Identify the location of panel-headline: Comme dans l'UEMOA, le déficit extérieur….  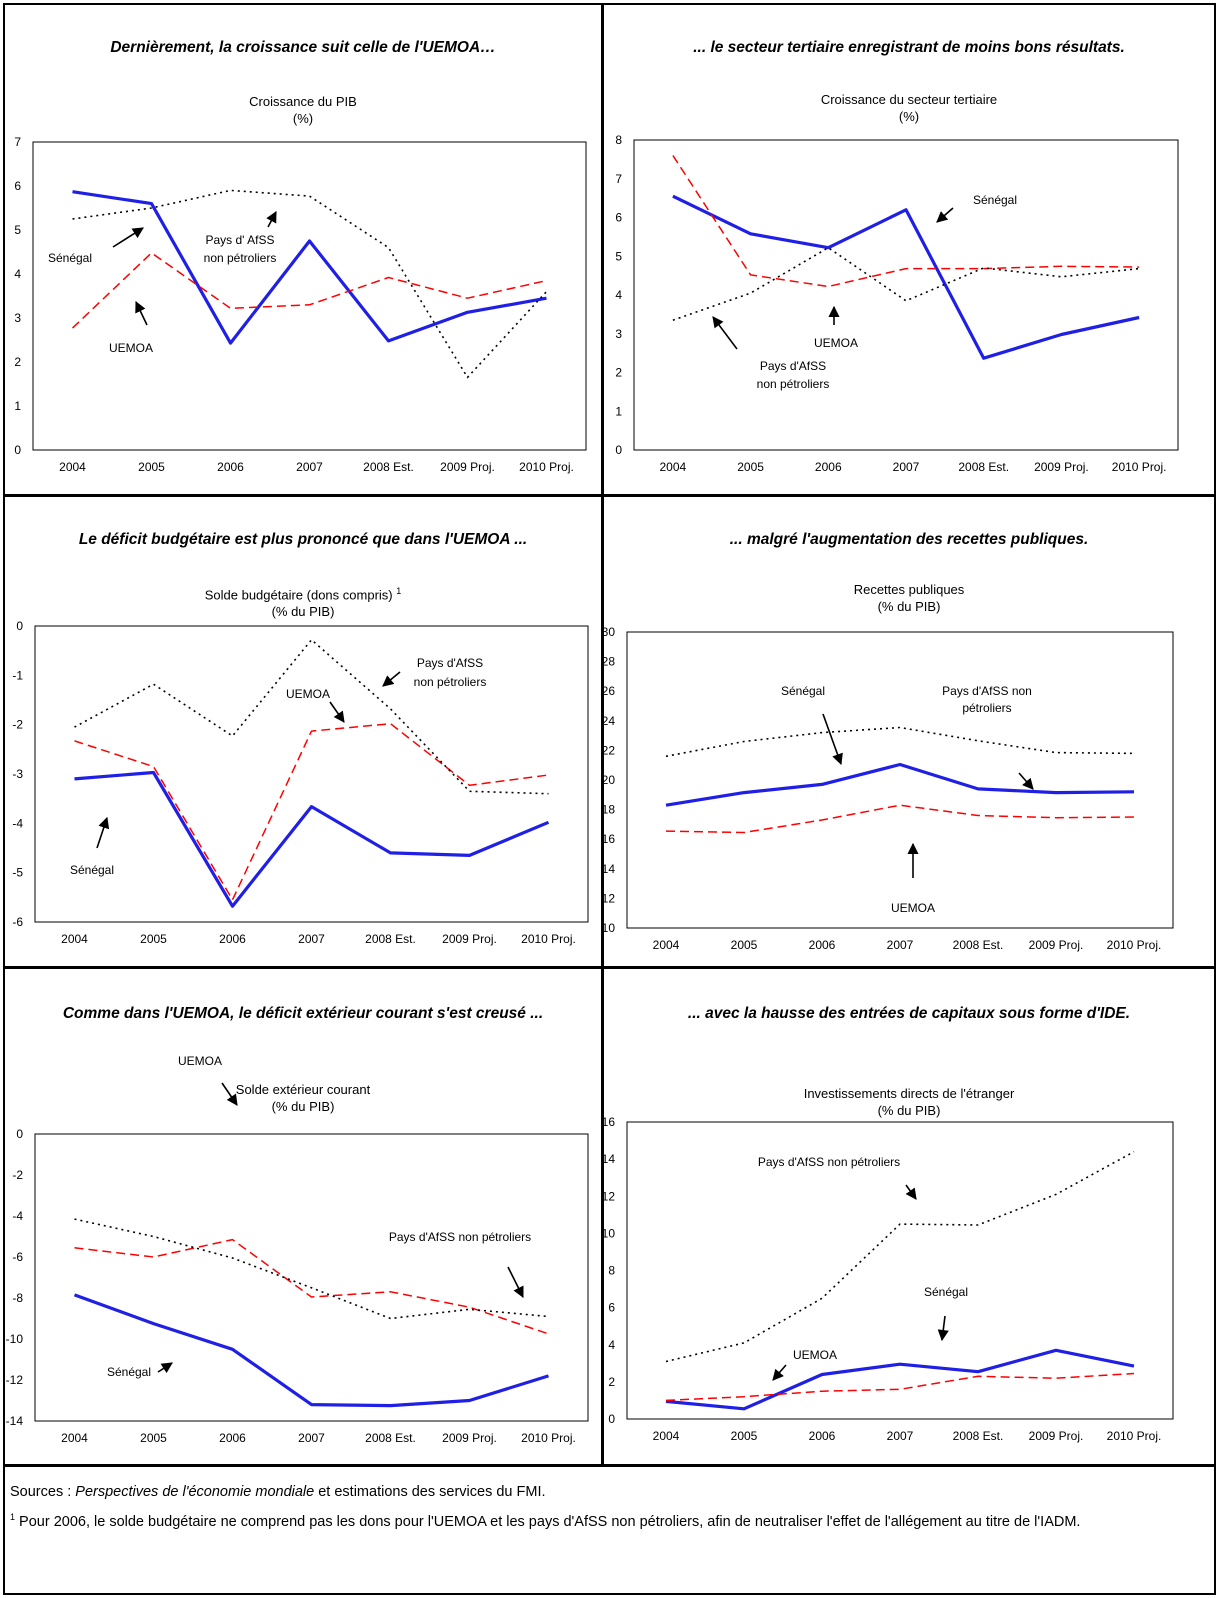
(303, 1013).